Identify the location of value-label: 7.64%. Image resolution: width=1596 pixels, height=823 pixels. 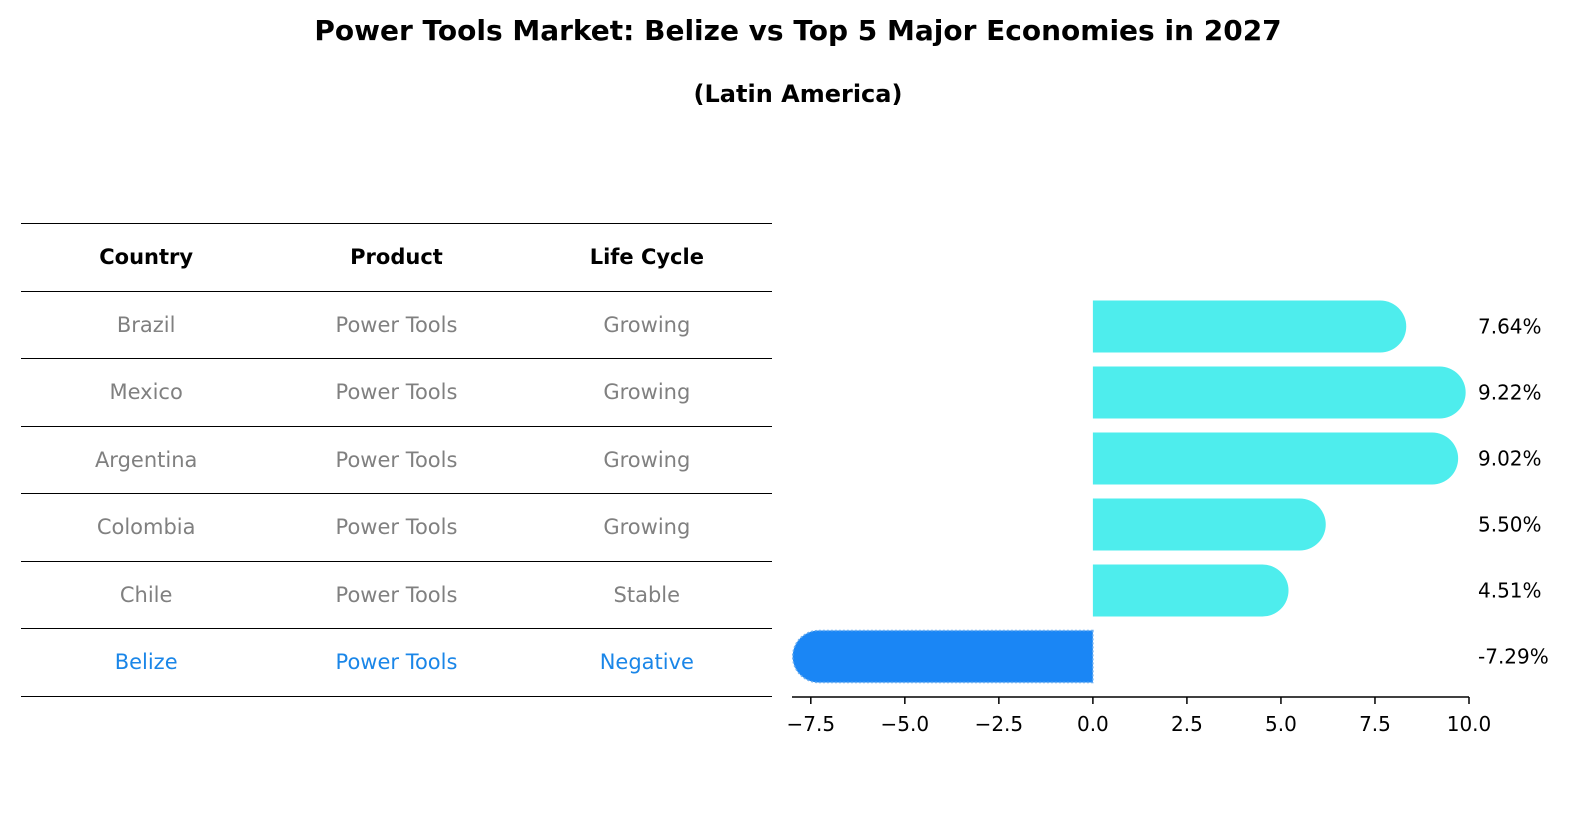
(1510, 327).